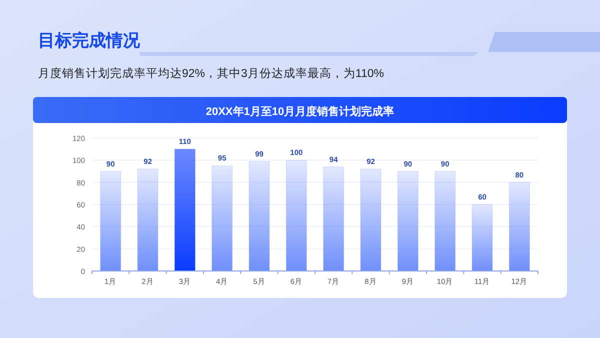  I want to click on text: 月度销售计划完成率平均达92%，其中3月份达成率最高，为110%, so click(211, 73).